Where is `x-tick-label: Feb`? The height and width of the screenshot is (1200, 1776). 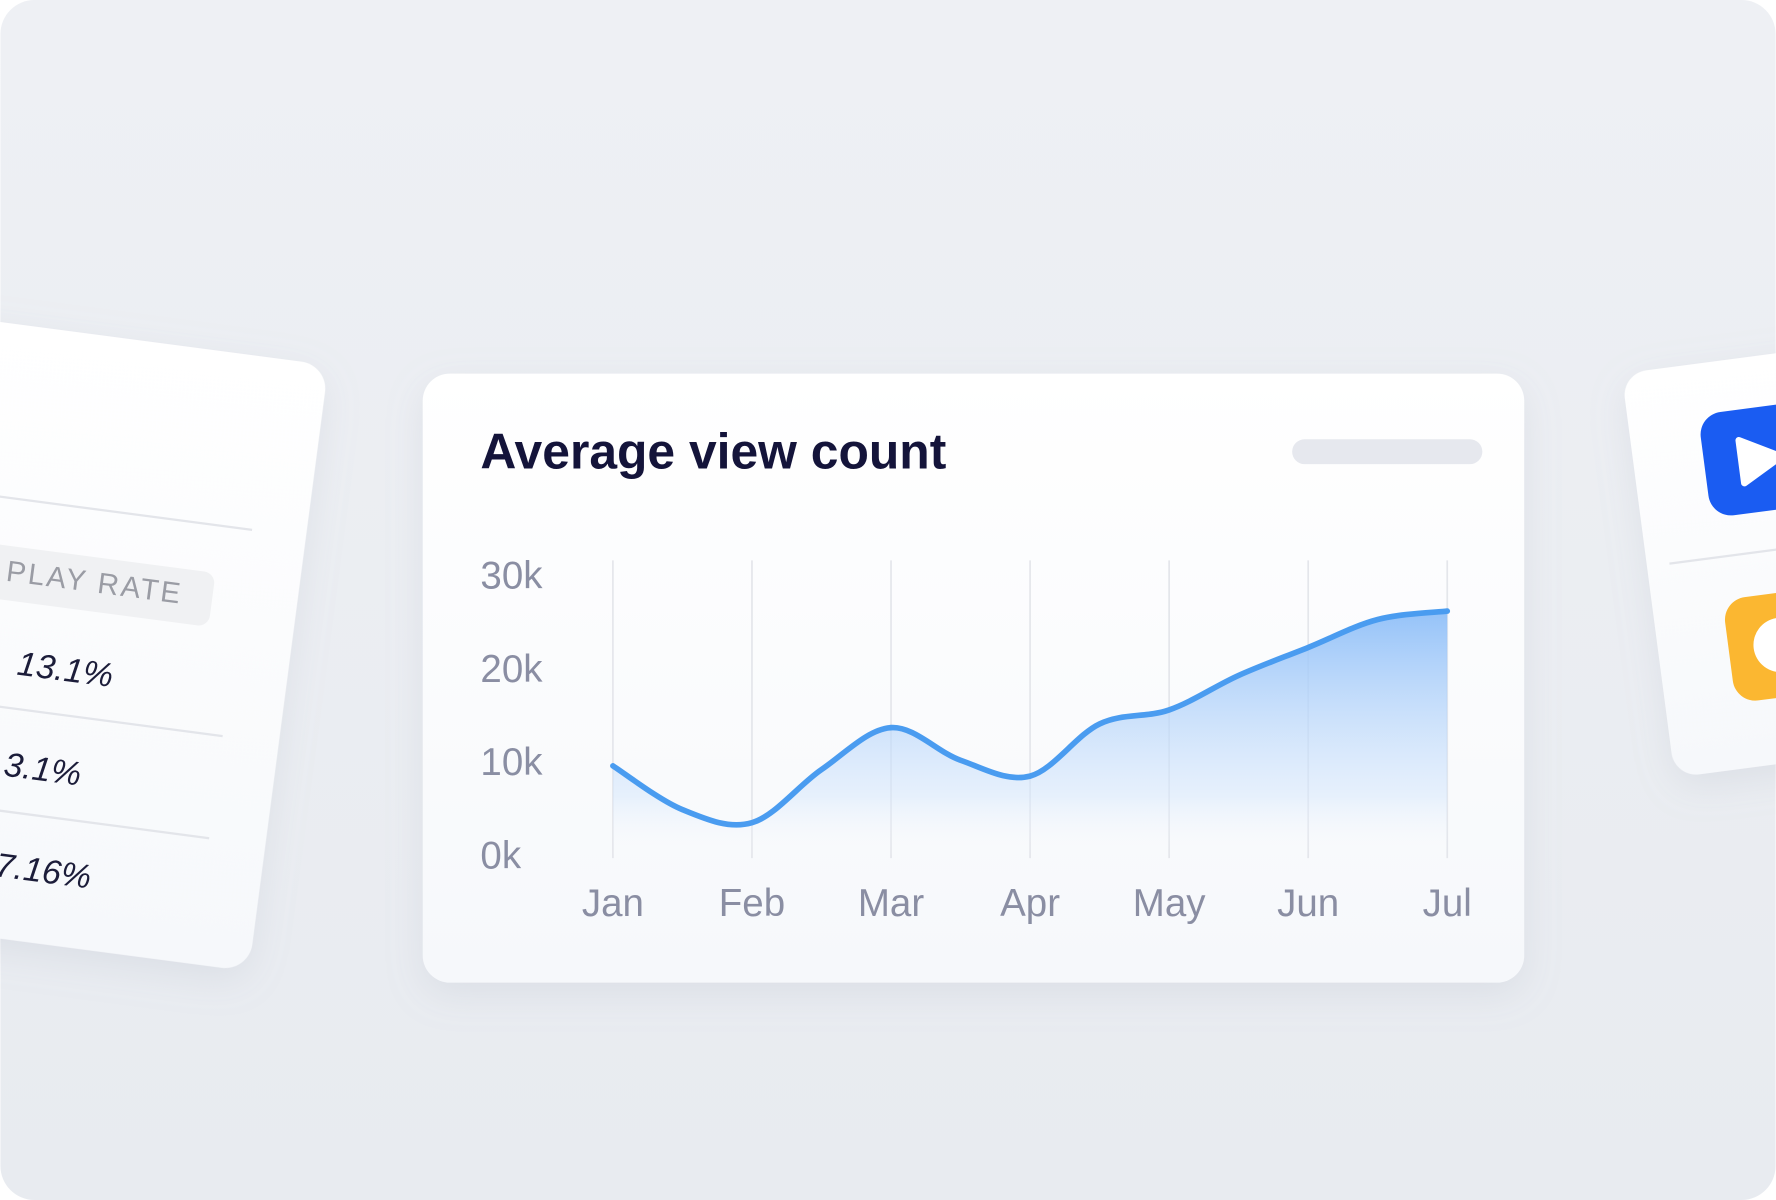 x-tick-label: Feb is located at coordinates (752, 903).